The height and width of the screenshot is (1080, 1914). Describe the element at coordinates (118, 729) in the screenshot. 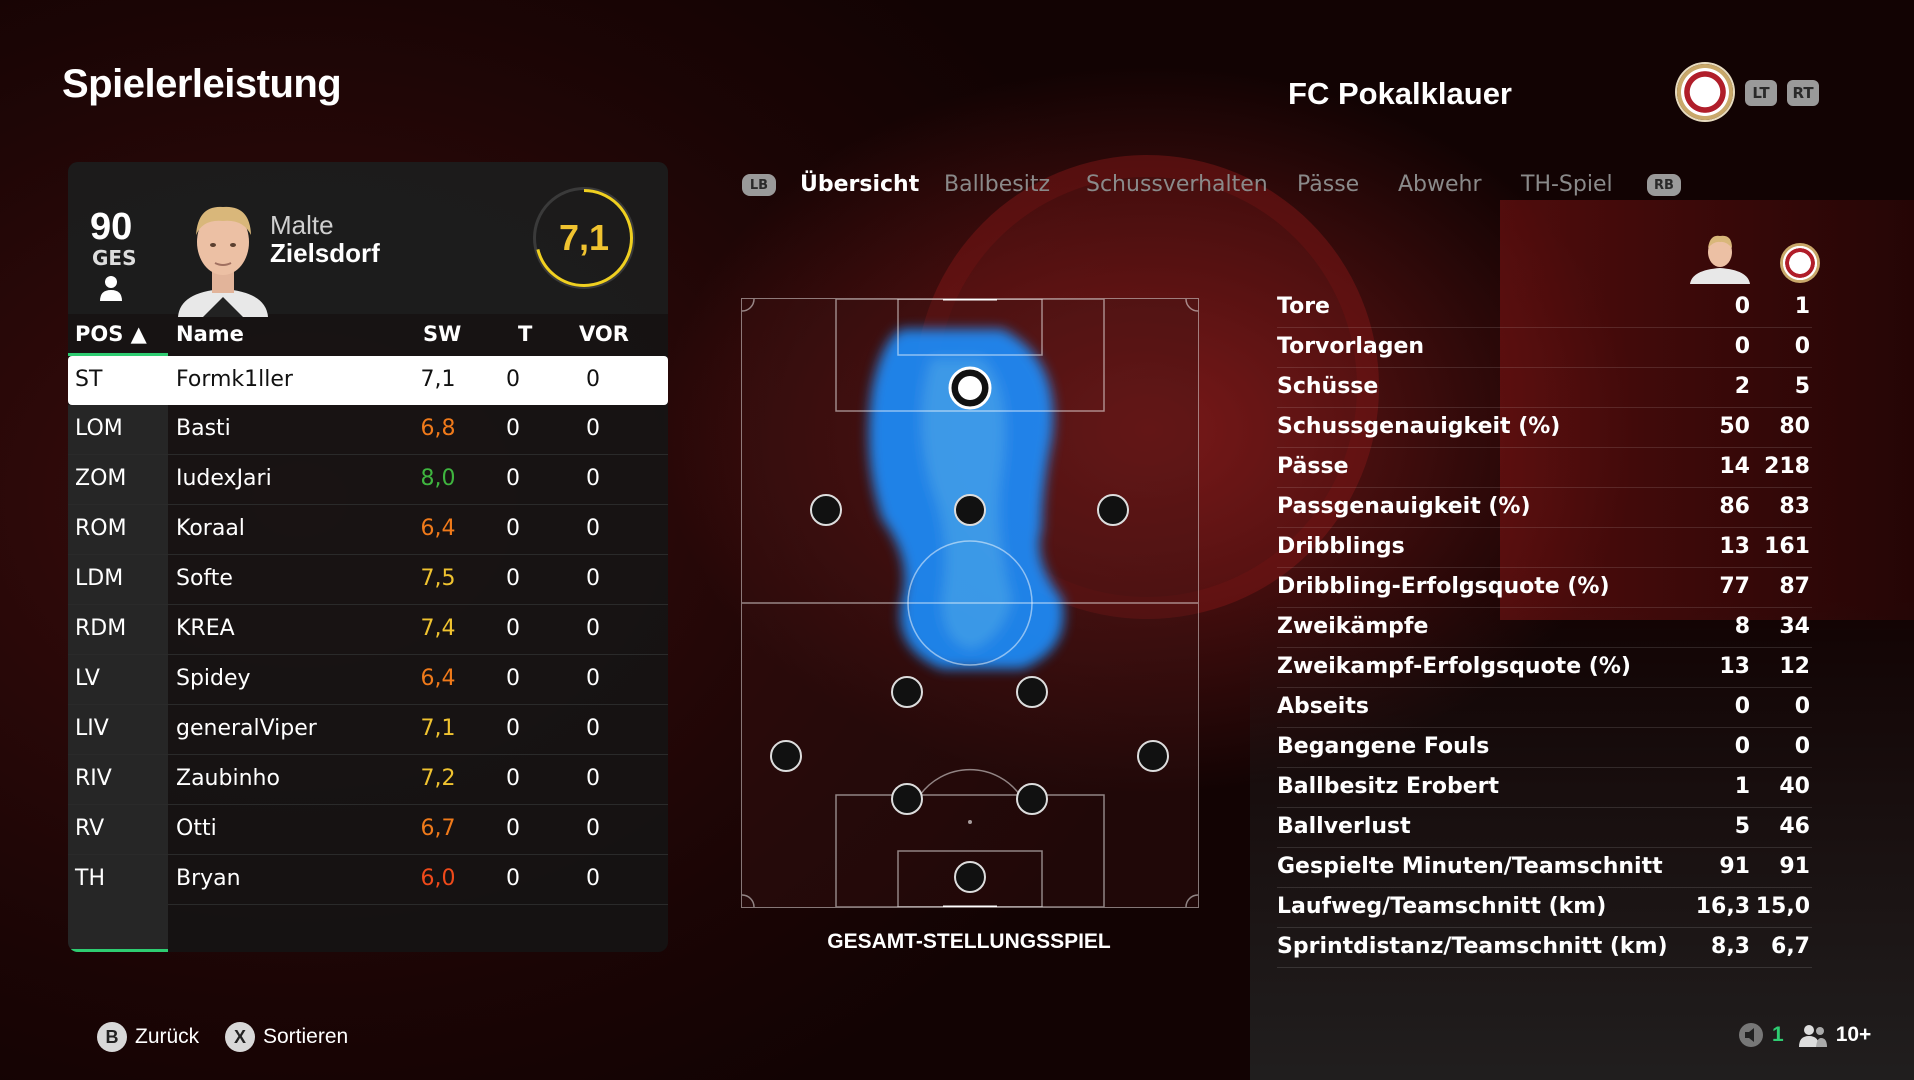

I see `pos-cell: LIV` at that location.